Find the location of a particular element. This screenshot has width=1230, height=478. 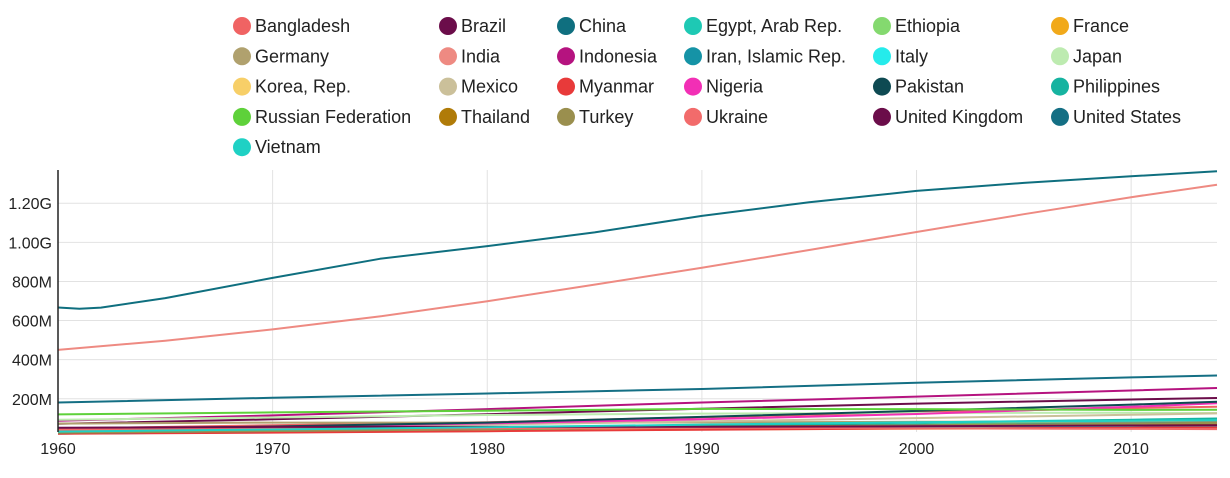

y-tick-label-600M: 600M is located at coordinates (32, 322).